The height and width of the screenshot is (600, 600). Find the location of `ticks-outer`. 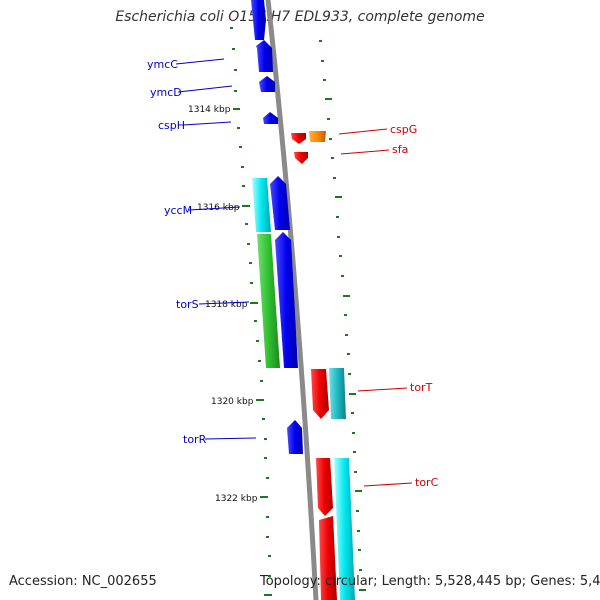

ticks-outer is located at coordinates (342, 315).